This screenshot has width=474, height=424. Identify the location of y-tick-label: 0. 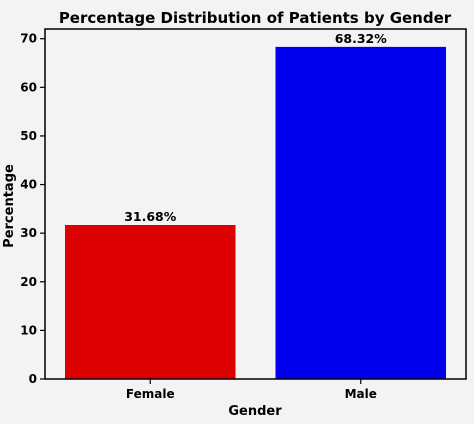
(33, 379).